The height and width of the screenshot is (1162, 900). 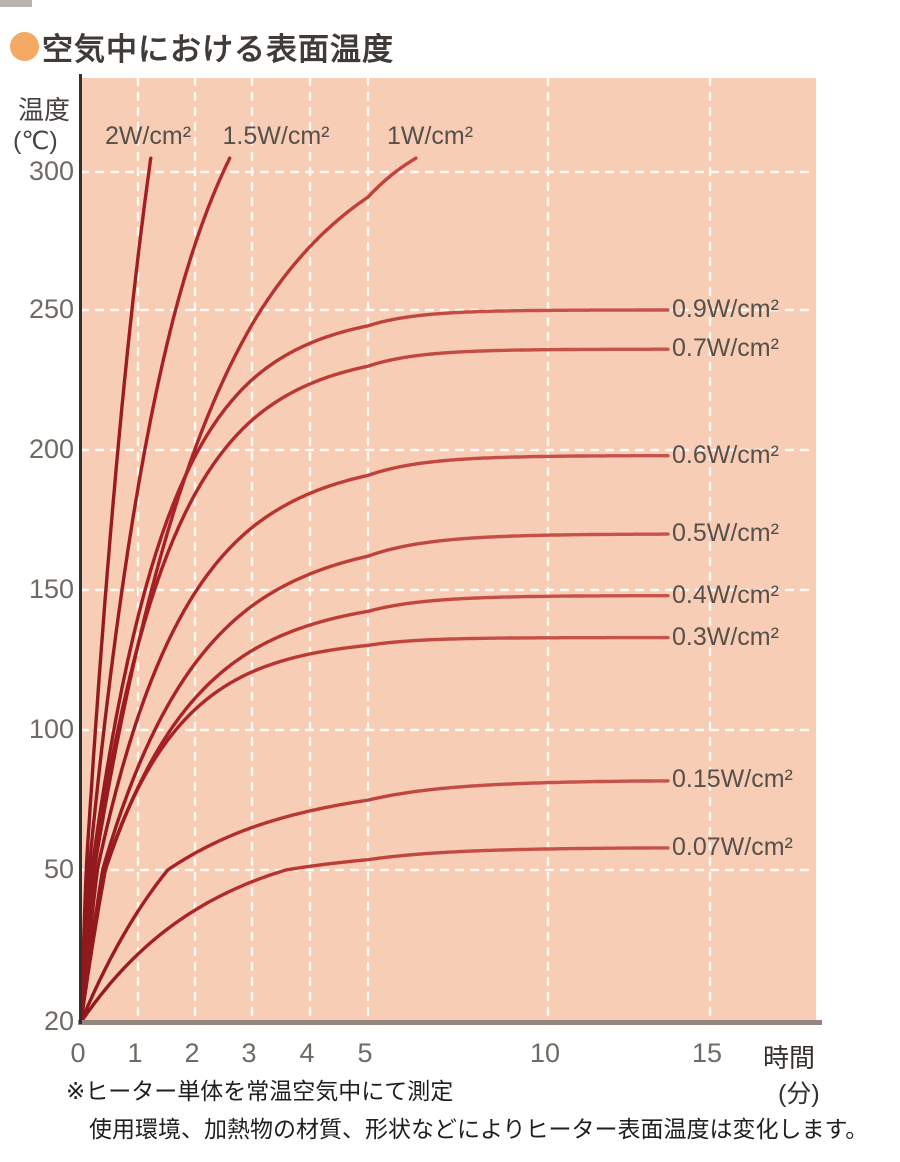 I want to click on tick-label-y-250: 250, so click(x=51, y=309).